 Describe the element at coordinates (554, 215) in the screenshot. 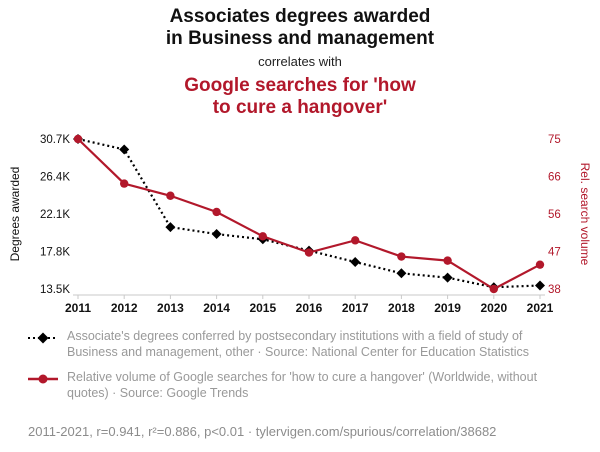

I see `right-tick-label: 56` at that location.